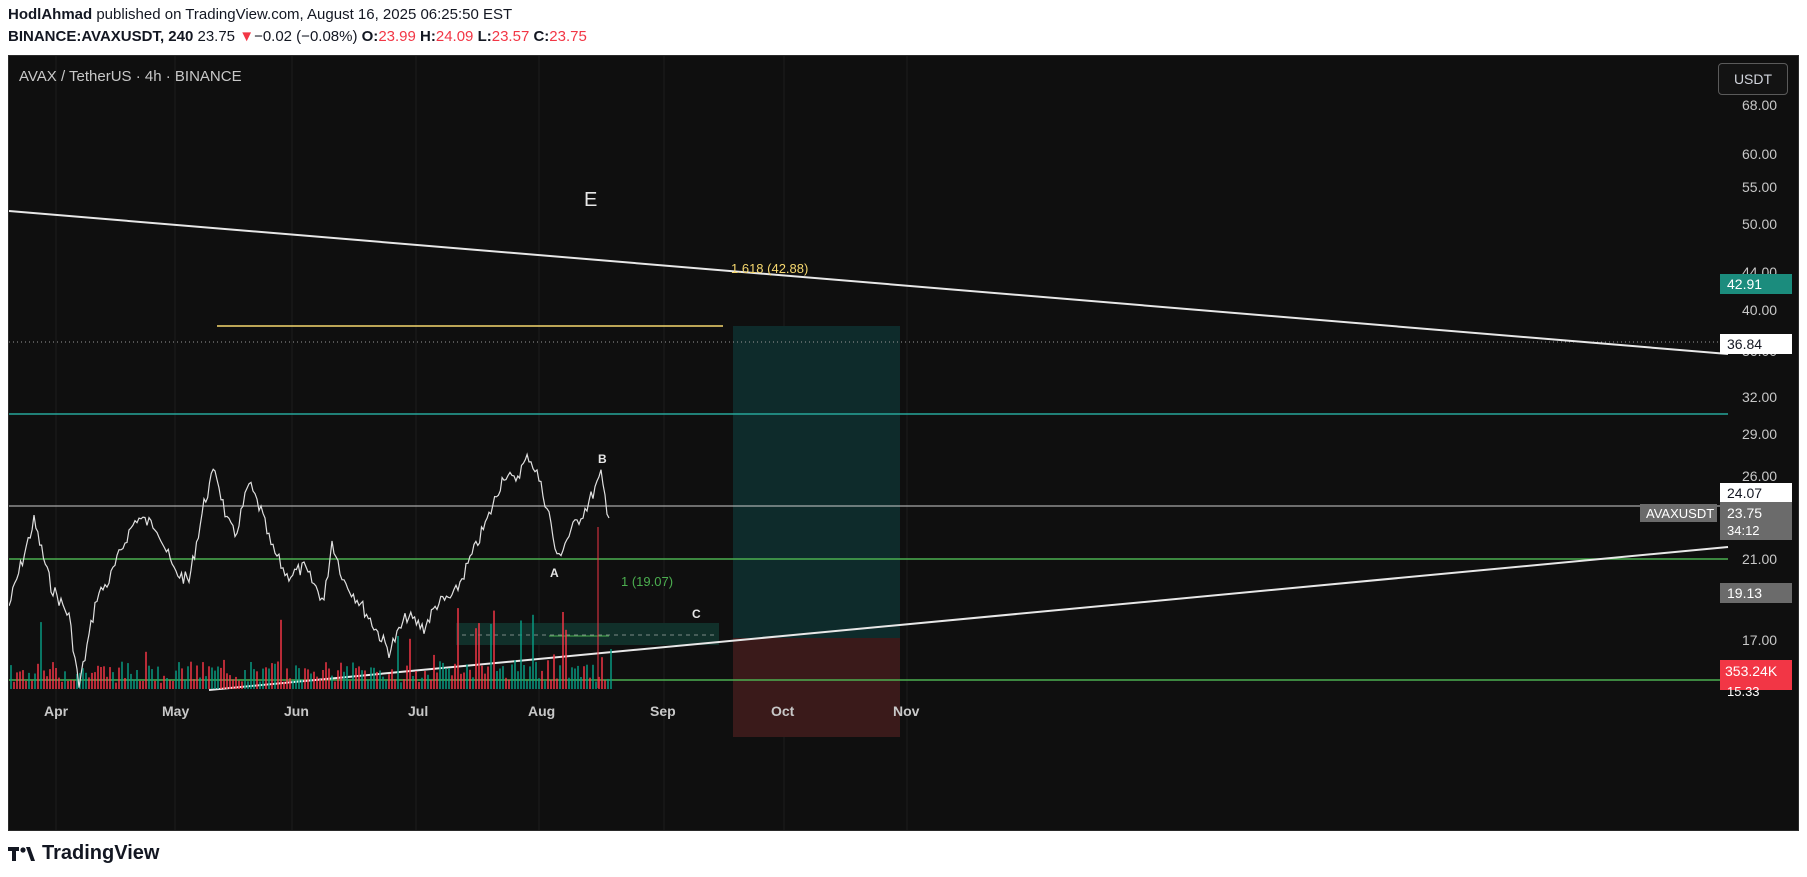  I want to click on fib-1-label: 1 (19.07), so click(647, 581).